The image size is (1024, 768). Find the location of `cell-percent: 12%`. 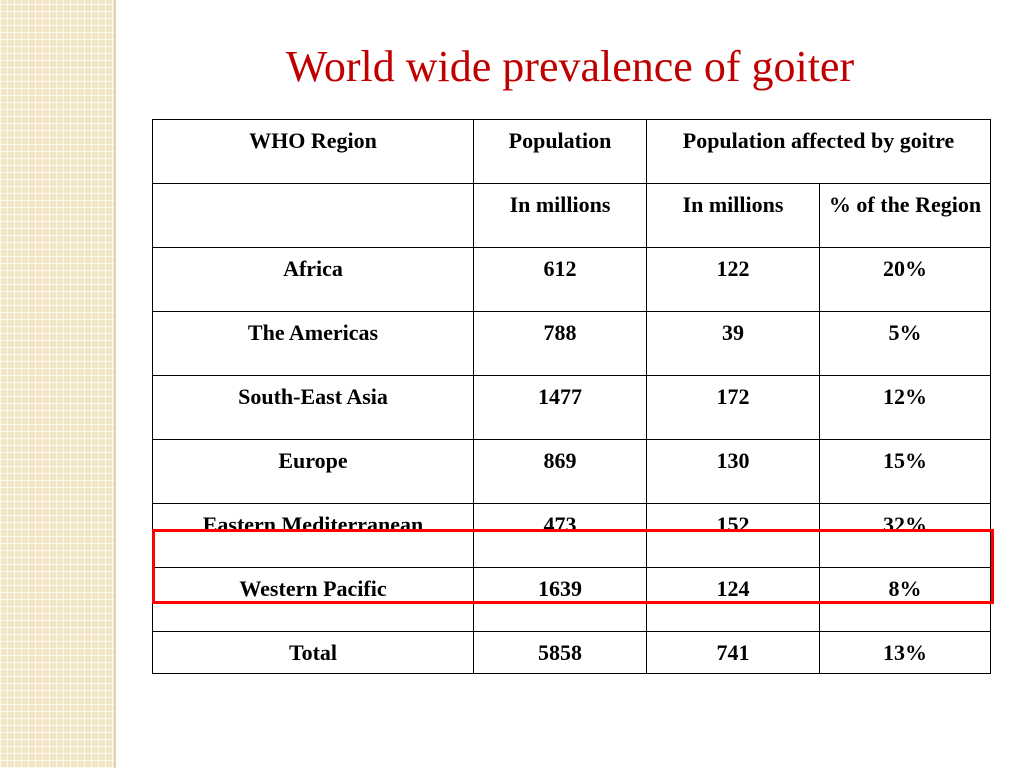

cell-percent: 12% is located at coordinates (905, 407).